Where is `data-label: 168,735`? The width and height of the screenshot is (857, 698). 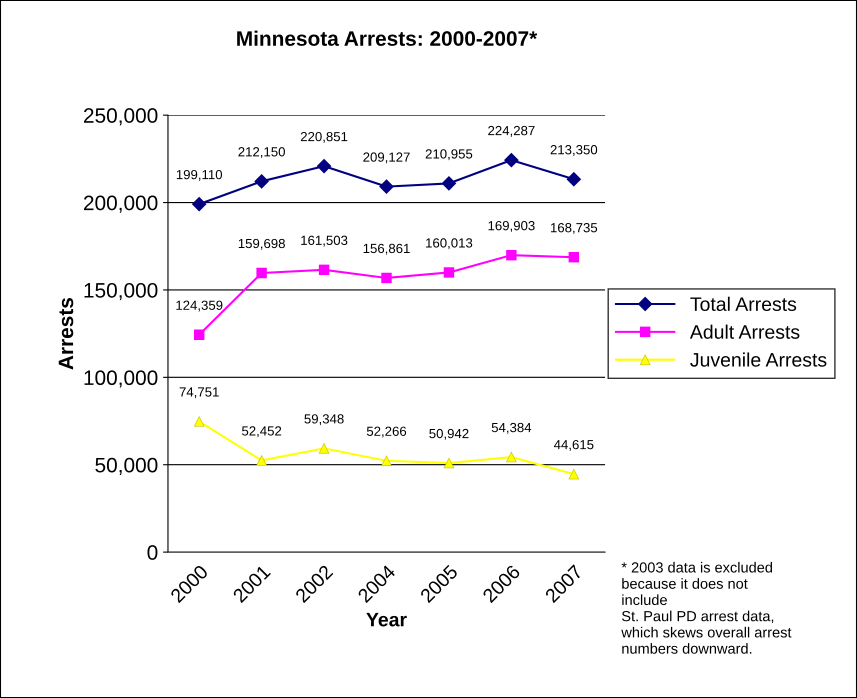
data-label: 168,735 is located at coordinates (574, 228).